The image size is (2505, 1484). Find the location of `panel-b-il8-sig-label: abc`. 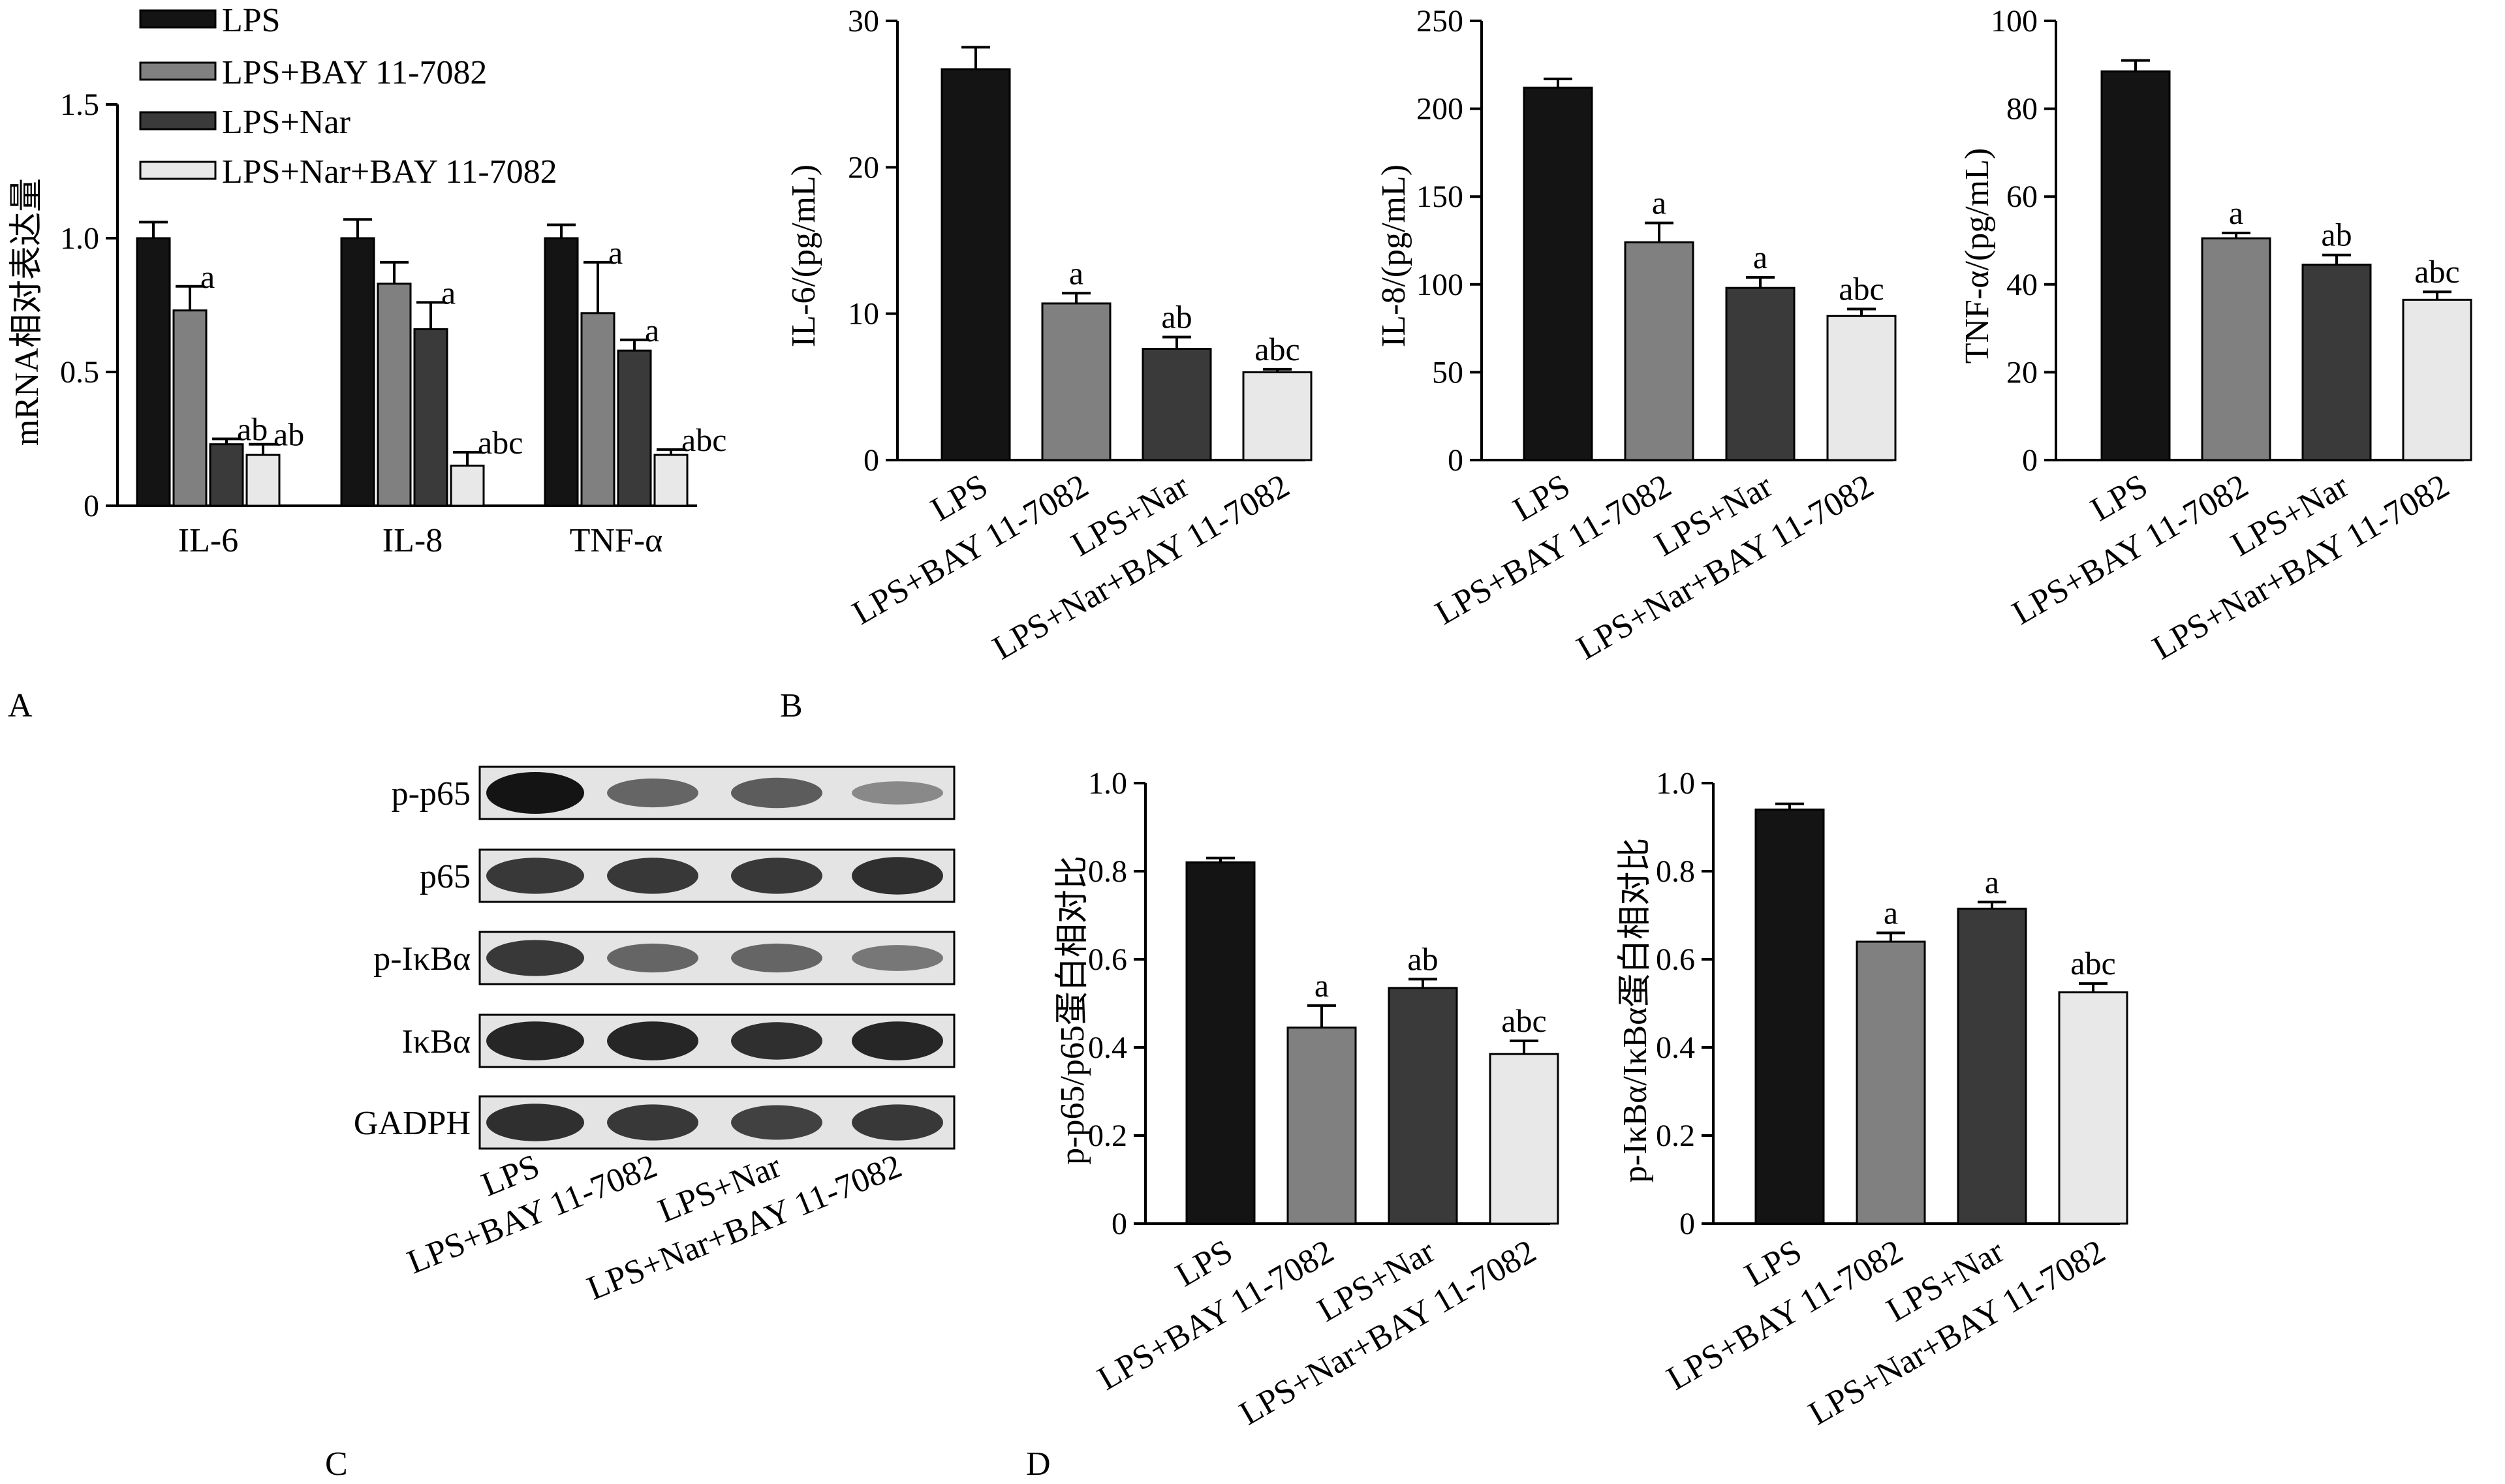

panel-b-il8-sig-label: abc is located at coordinates (1862, 288).